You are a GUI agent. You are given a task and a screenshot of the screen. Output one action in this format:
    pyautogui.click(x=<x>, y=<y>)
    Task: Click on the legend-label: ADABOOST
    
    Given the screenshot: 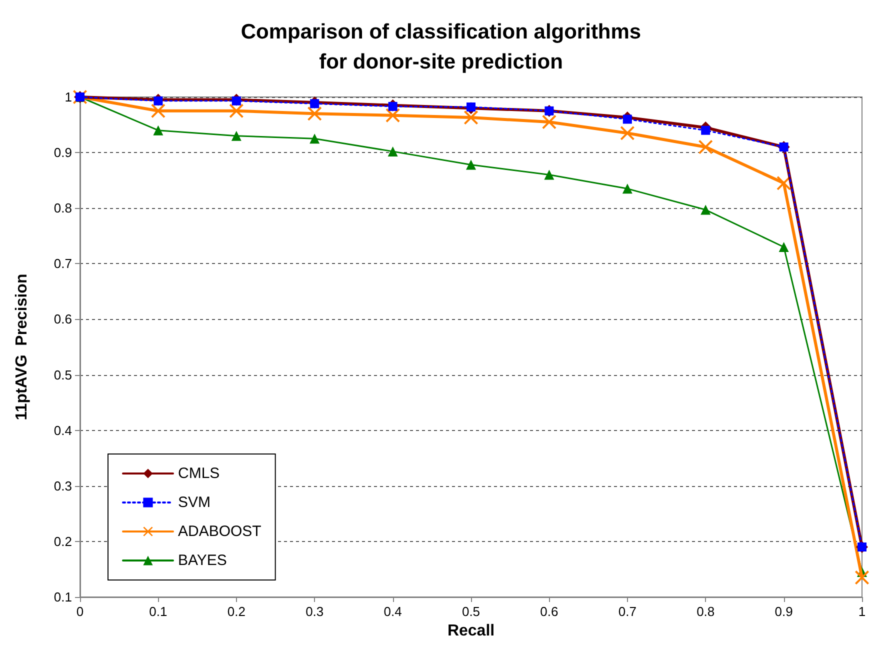 What is the action you would take?
    pyautogui.click(x=220, y=531)
    